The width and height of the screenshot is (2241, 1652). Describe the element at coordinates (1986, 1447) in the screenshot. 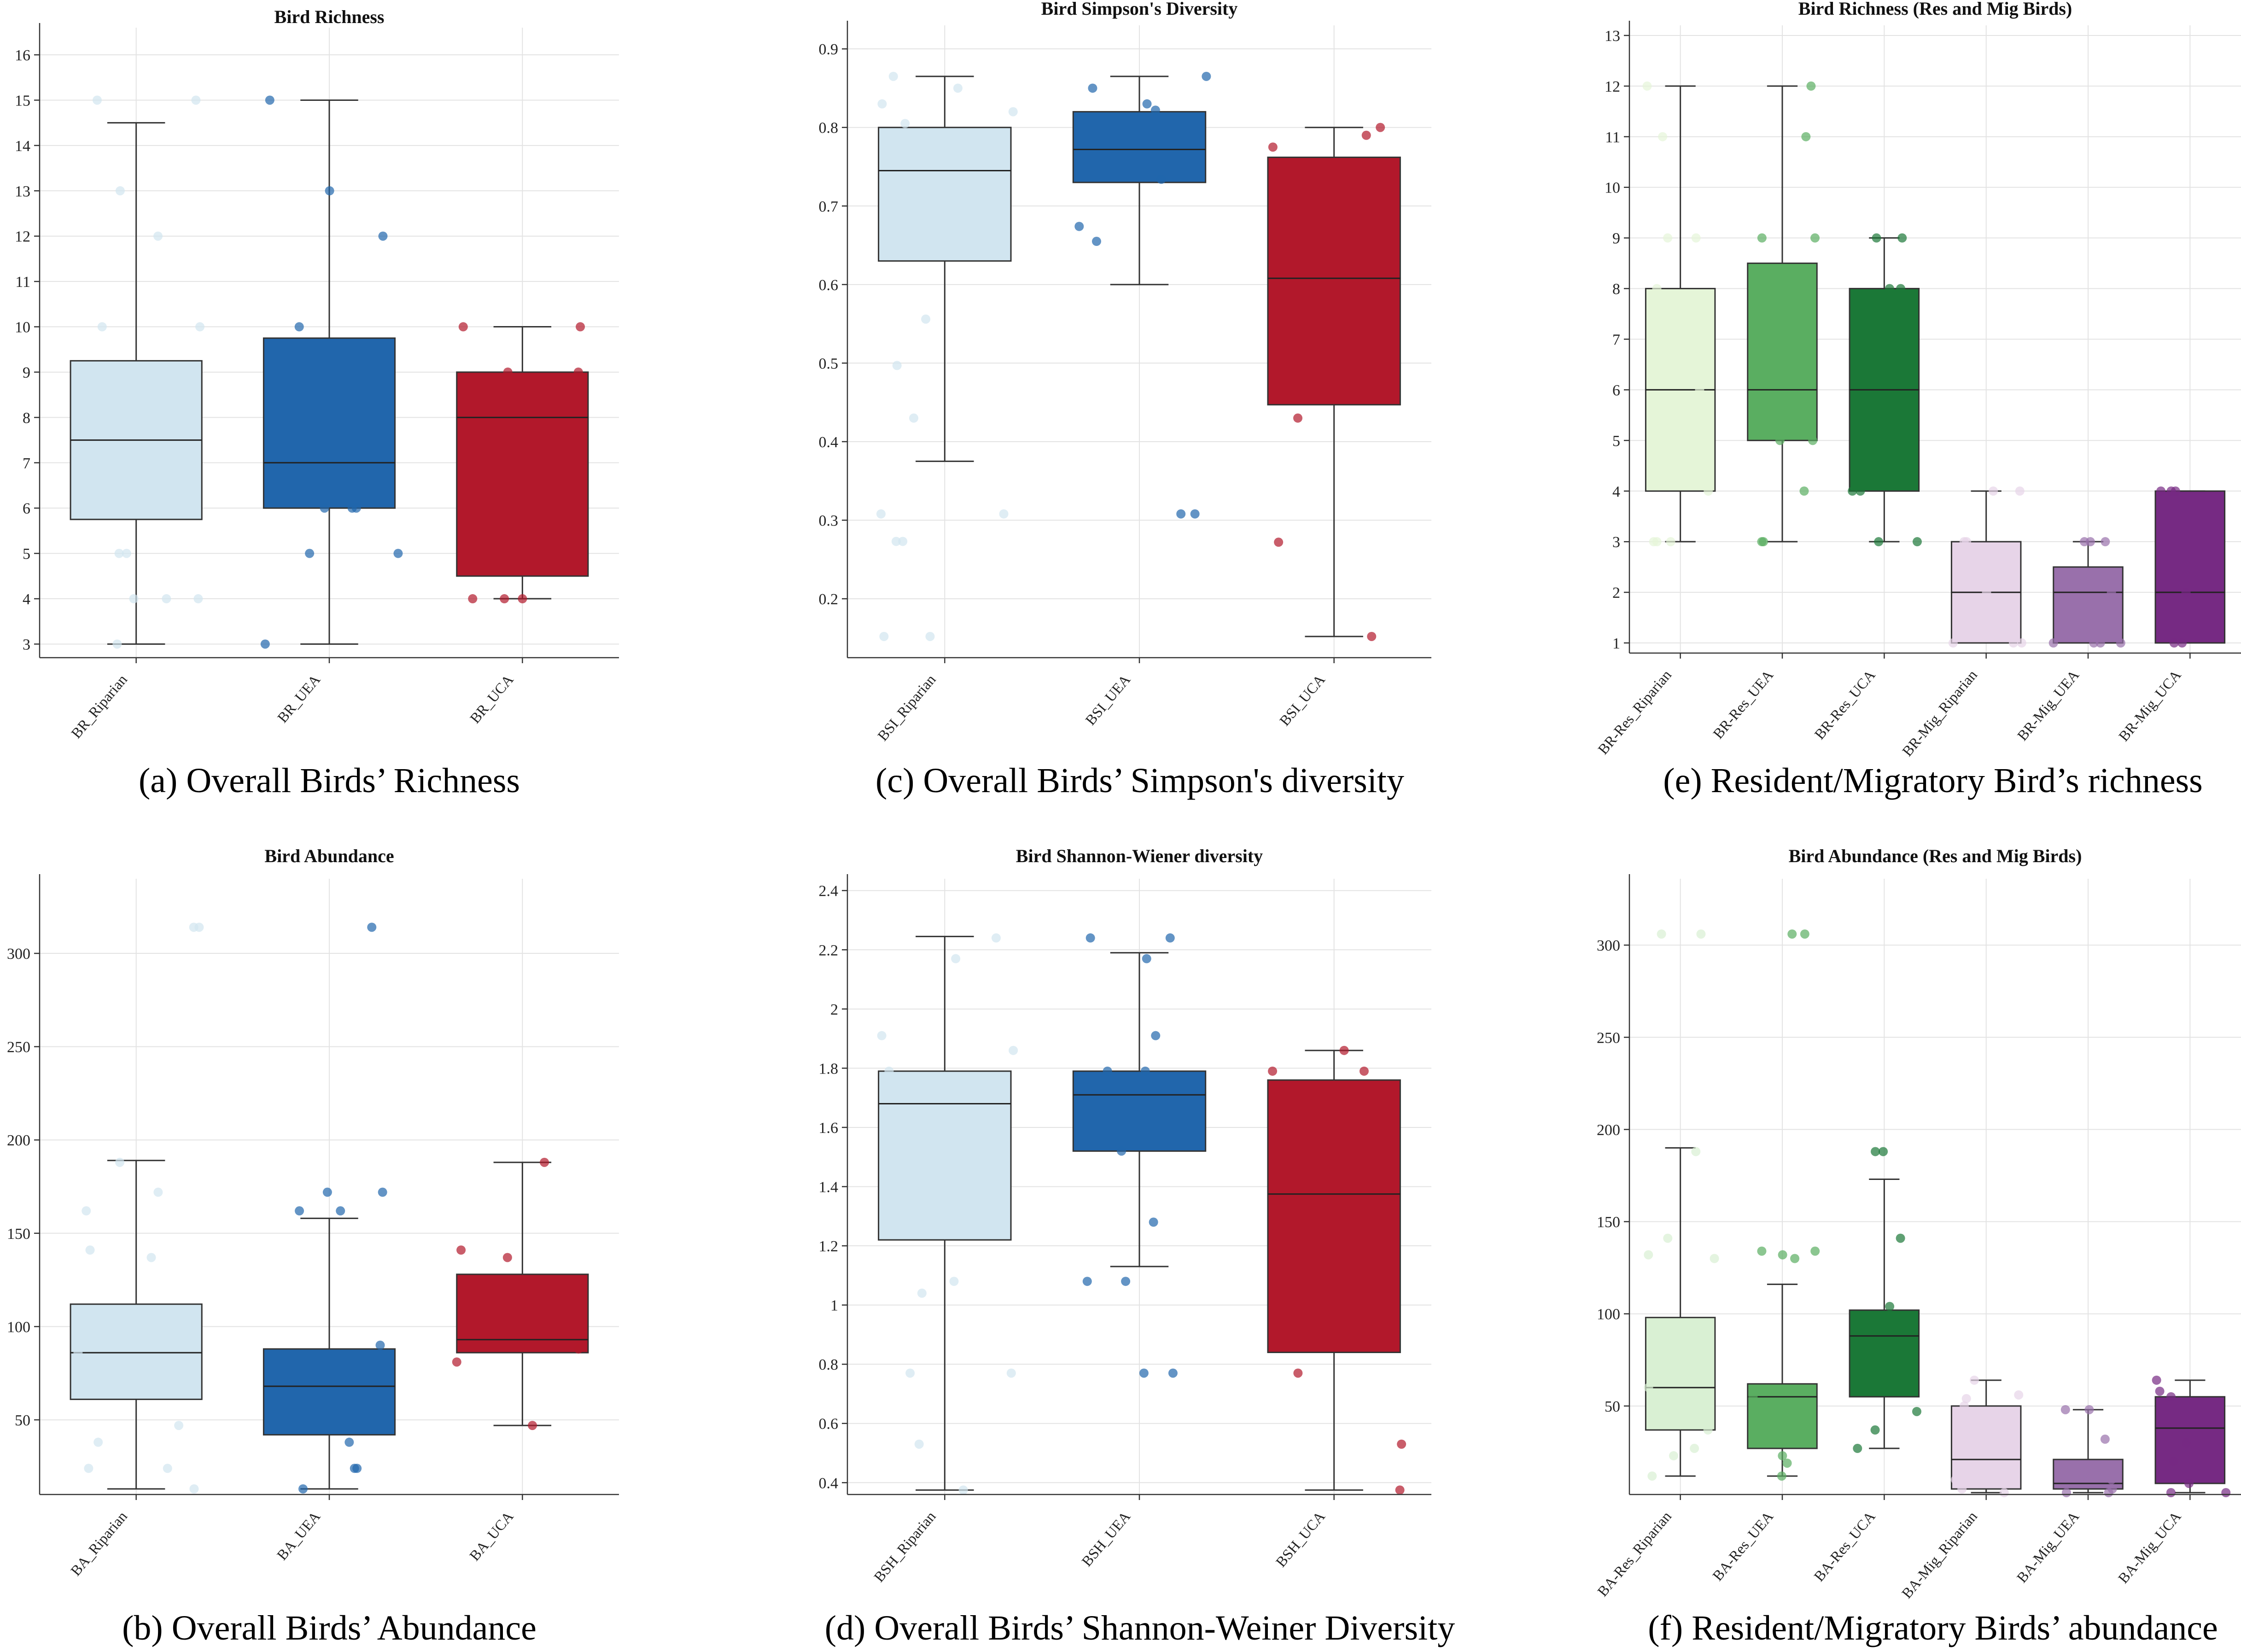

I see `box-BA-Mig_Riparian` at that location.